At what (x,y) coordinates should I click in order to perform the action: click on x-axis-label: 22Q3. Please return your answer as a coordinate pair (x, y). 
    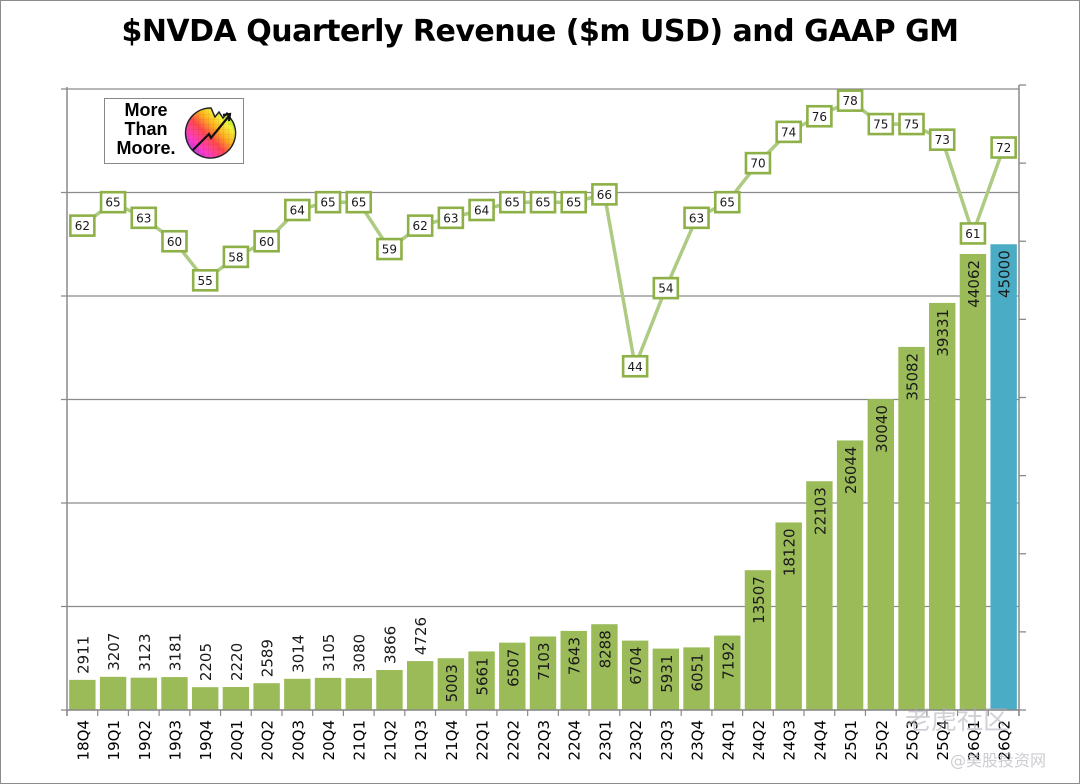
    Looking at the image, I should click on (544, 740).